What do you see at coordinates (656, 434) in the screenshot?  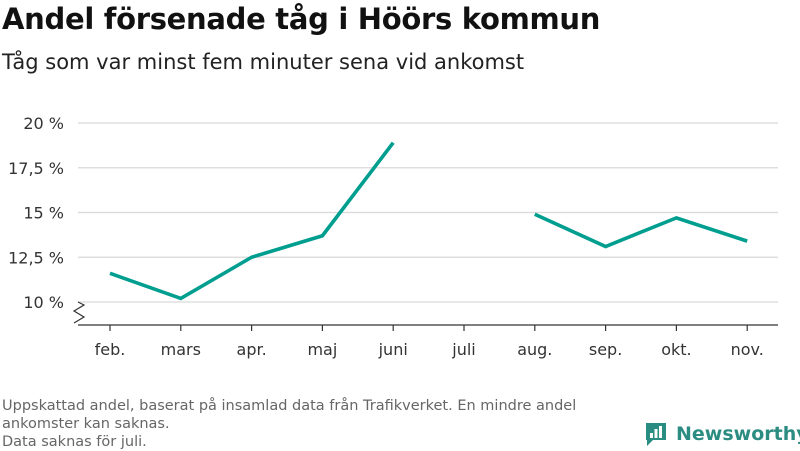 I see `newsworthy-logo-icon` at bounding box center [656, 434].